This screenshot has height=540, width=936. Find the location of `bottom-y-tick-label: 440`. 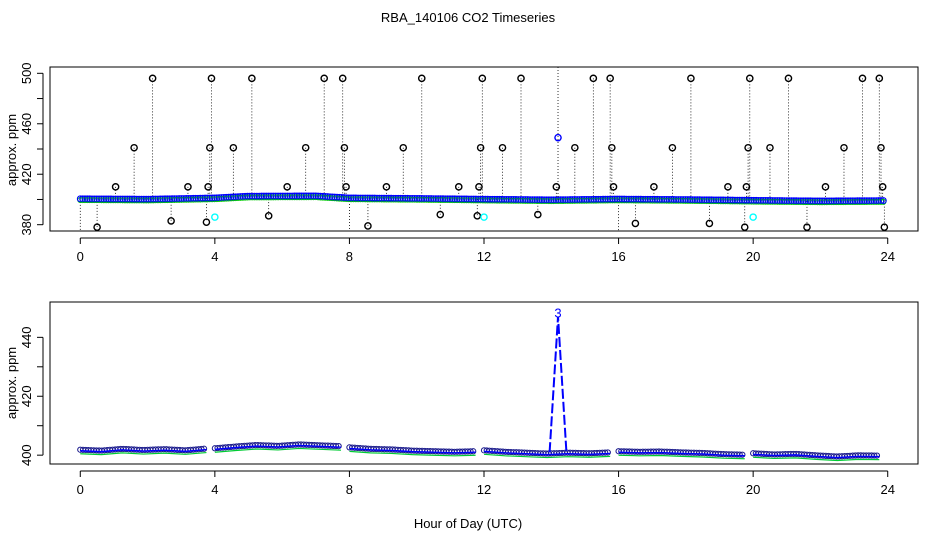

bottom-y-tick-label: 440 is located at coordinates (26, 337).